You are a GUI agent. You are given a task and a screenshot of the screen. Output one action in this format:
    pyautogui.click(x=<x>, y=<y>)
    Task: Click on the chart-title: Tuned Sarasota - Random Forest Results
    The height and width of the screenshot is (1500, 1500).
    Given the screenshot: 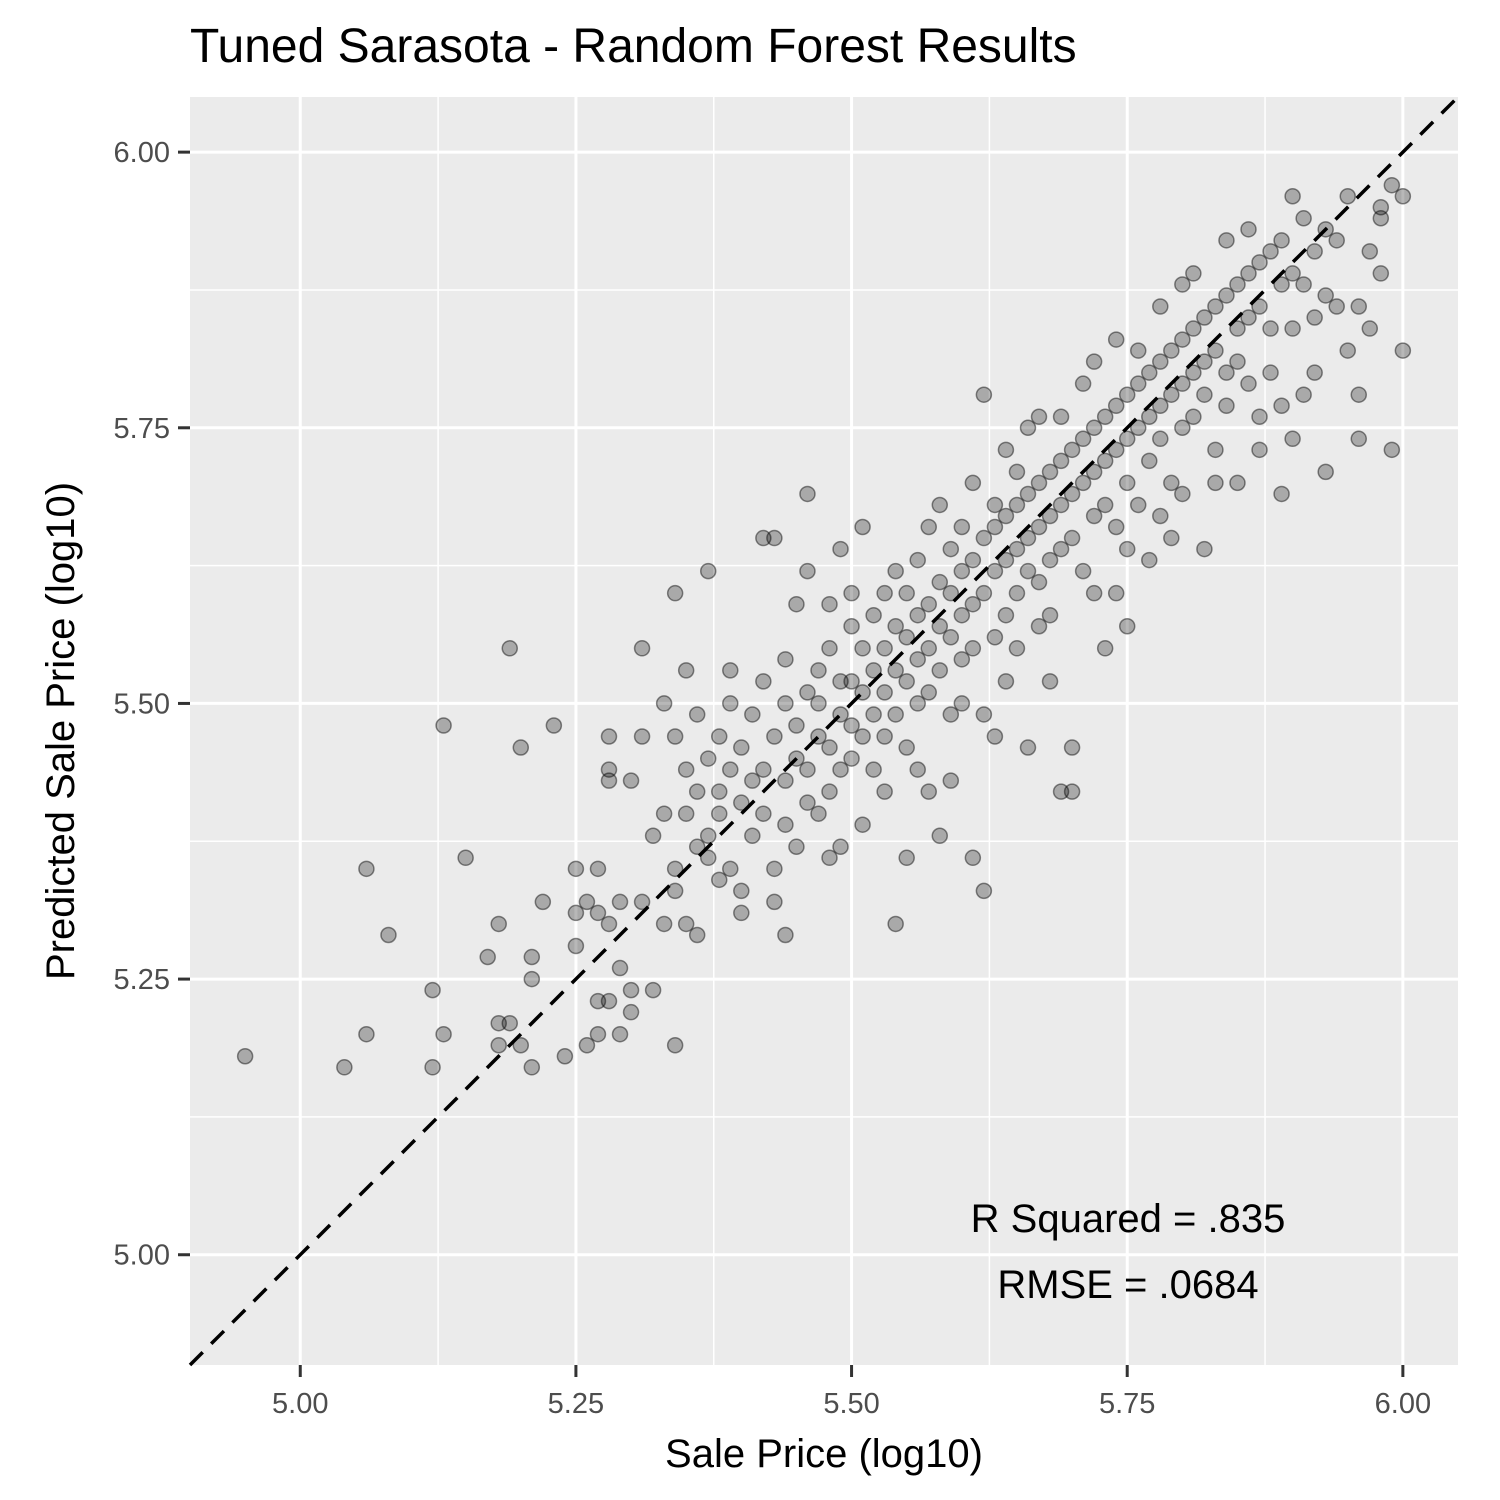 What is the action you would take?
    pyautogui.click(x=633, y=46)
    